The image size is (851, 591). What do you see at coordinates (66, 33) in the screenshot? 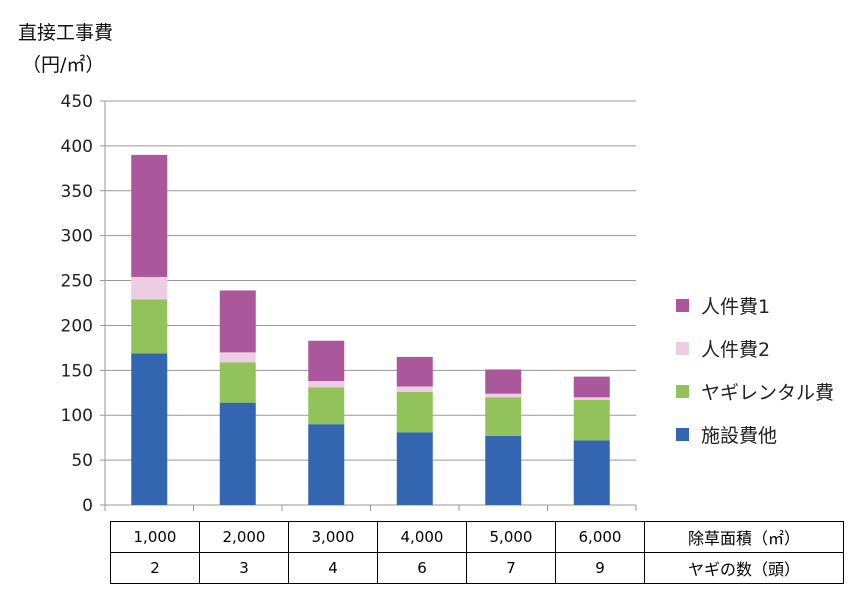
I see `chart-title: 直接工事費` at bounding box center [66, 33].